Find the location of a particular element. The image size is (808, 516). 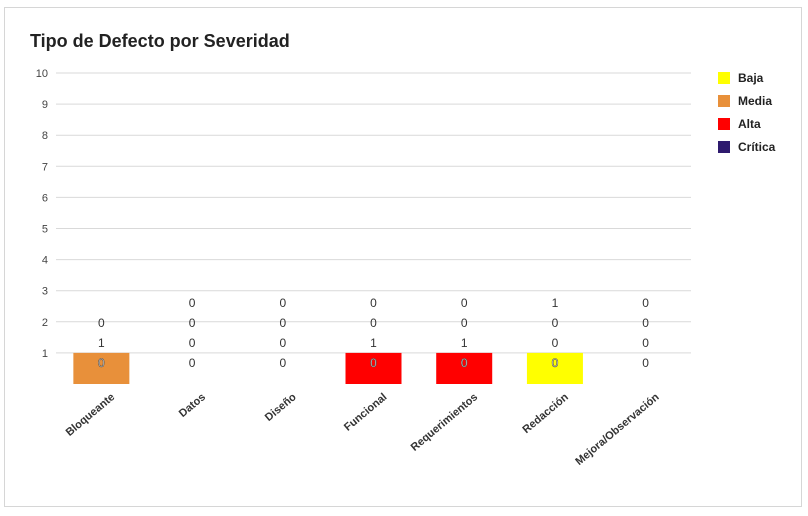

legend-label: Media is located at coordinates (755, 100).